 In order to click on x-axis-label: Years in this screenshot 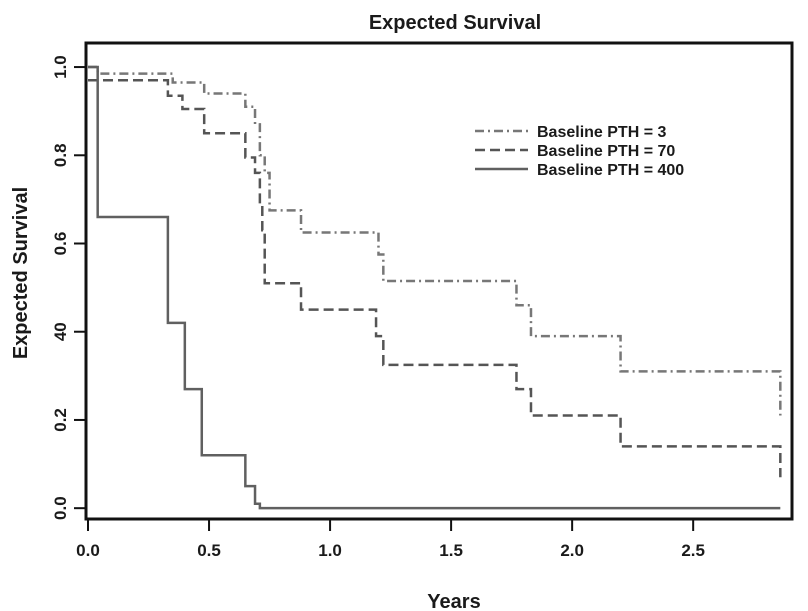, I will do `click(453, 601)`.